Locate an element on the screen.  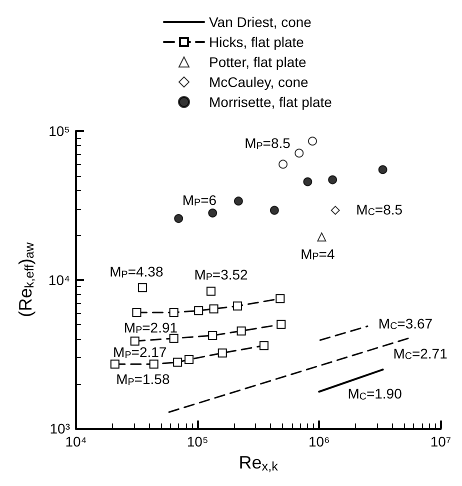
x-tick-label: 10⁷ is located at coordinates (440, 442).